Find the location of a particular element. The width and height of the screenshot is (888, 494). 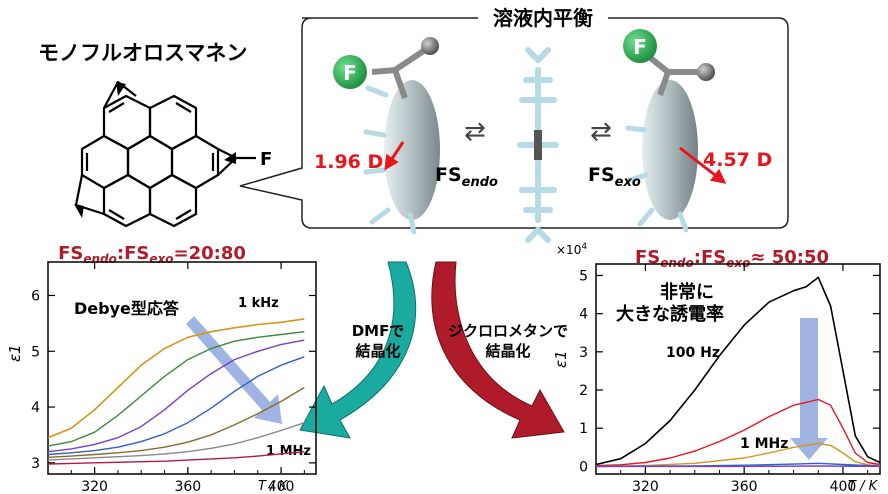

chart-right-ytick-label: 1 is located at coordinates (583, 429).